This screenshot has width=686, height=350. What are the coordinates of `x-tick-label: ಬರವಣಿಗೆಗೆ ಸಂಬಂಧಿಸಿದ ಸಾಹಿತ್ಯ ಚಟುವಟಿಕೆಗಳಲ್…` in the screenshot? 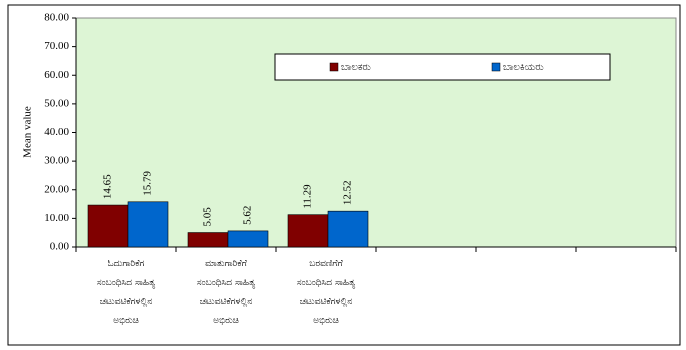 It's located at (326, 292).